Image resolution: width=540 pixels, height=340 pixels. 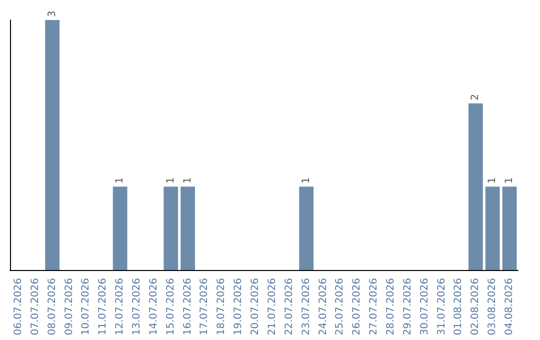 I want to click on x-tick-label: 14.07.2026, so click(x=154, y=307).